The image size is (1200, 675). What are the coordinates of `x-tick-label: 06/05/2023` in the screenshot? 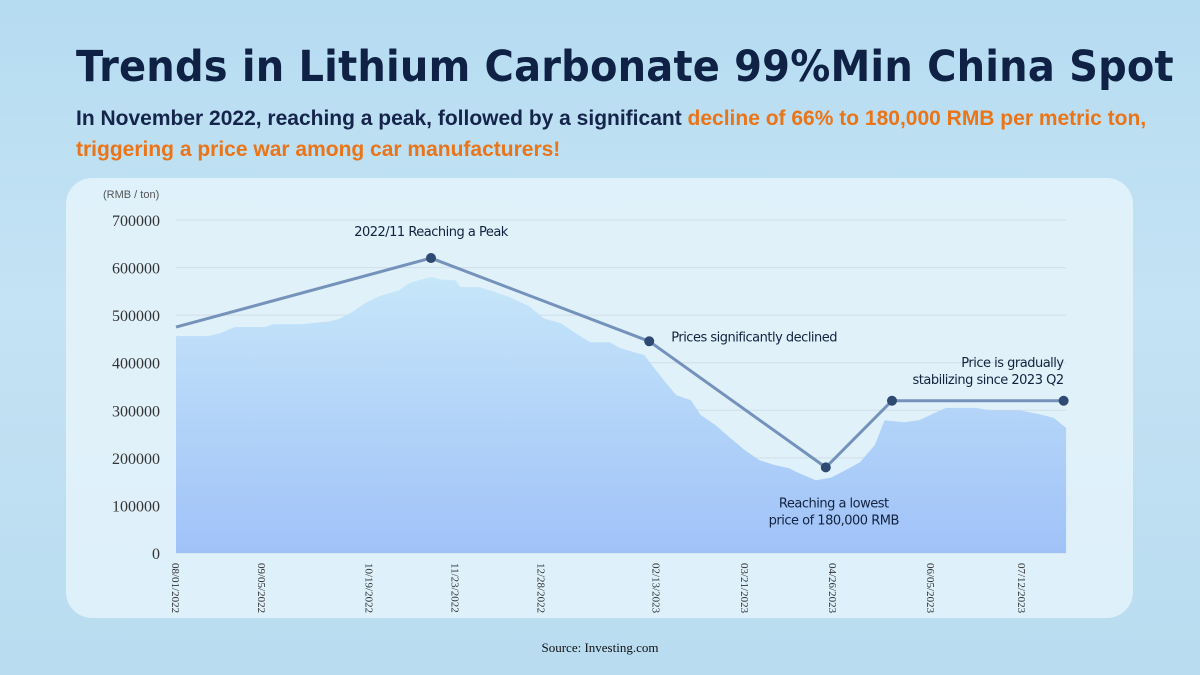 It's located at (930, 588).